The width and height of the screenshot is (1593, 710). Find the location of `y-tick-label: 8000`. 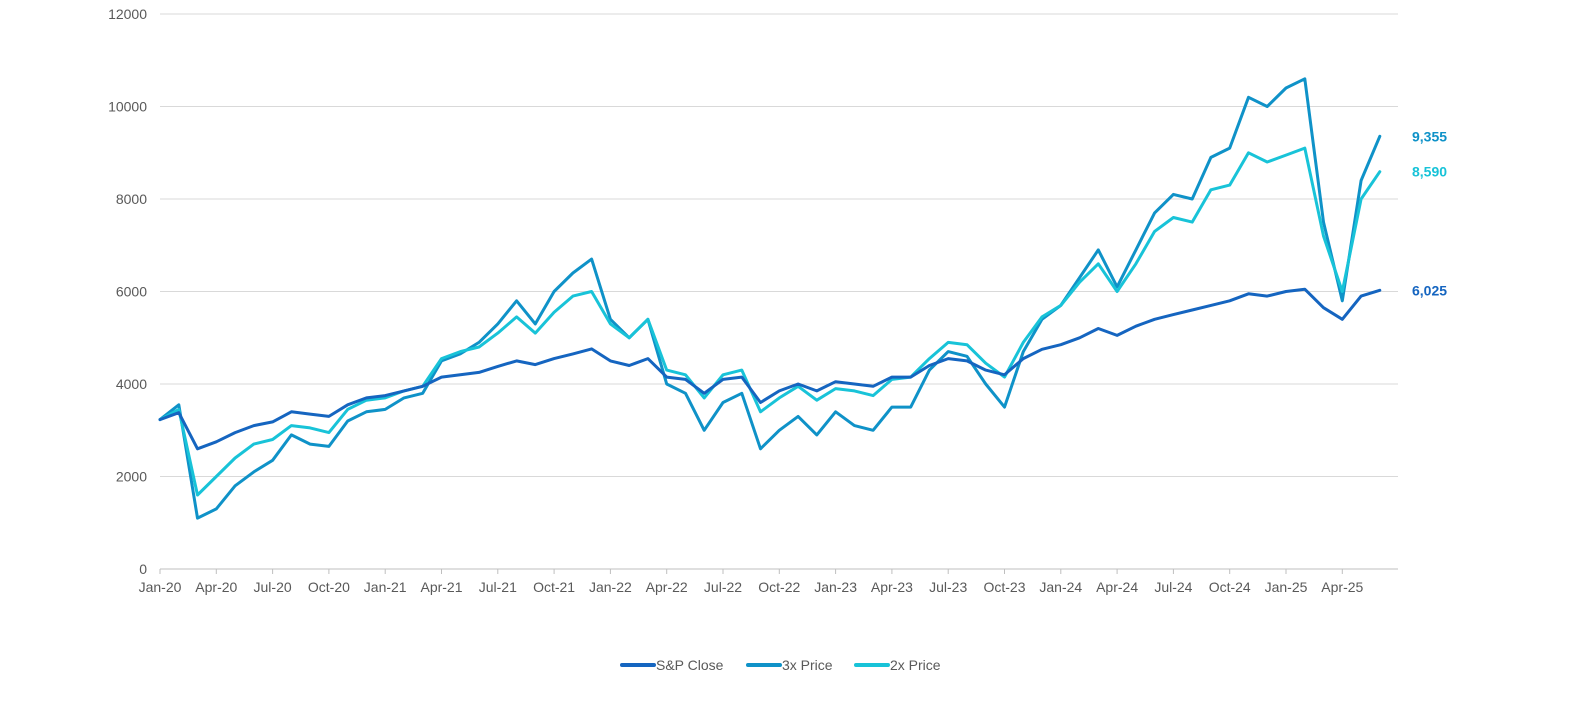

y-tick-label: 8000 is located at coordinates (131, 199).